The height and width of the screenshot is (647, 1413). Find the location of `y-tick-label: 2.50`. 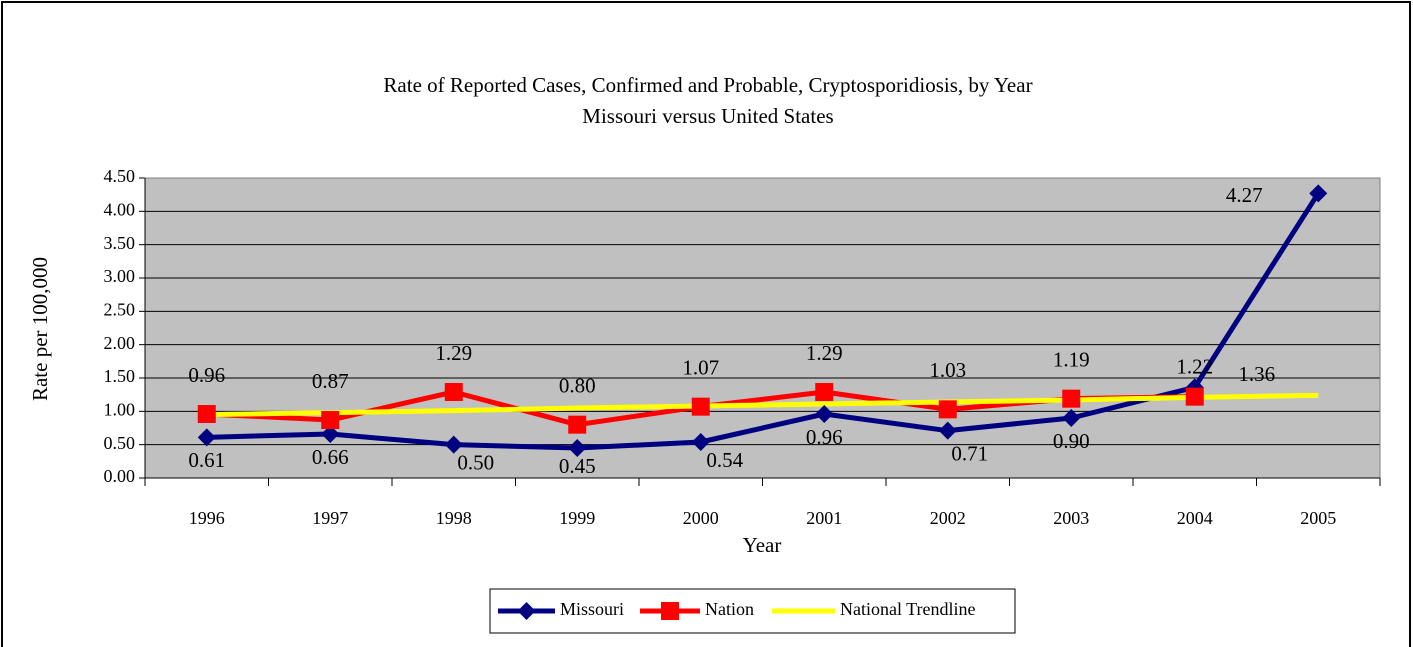

y-tick-label: 2.50 is located at coordinates (120, 309).